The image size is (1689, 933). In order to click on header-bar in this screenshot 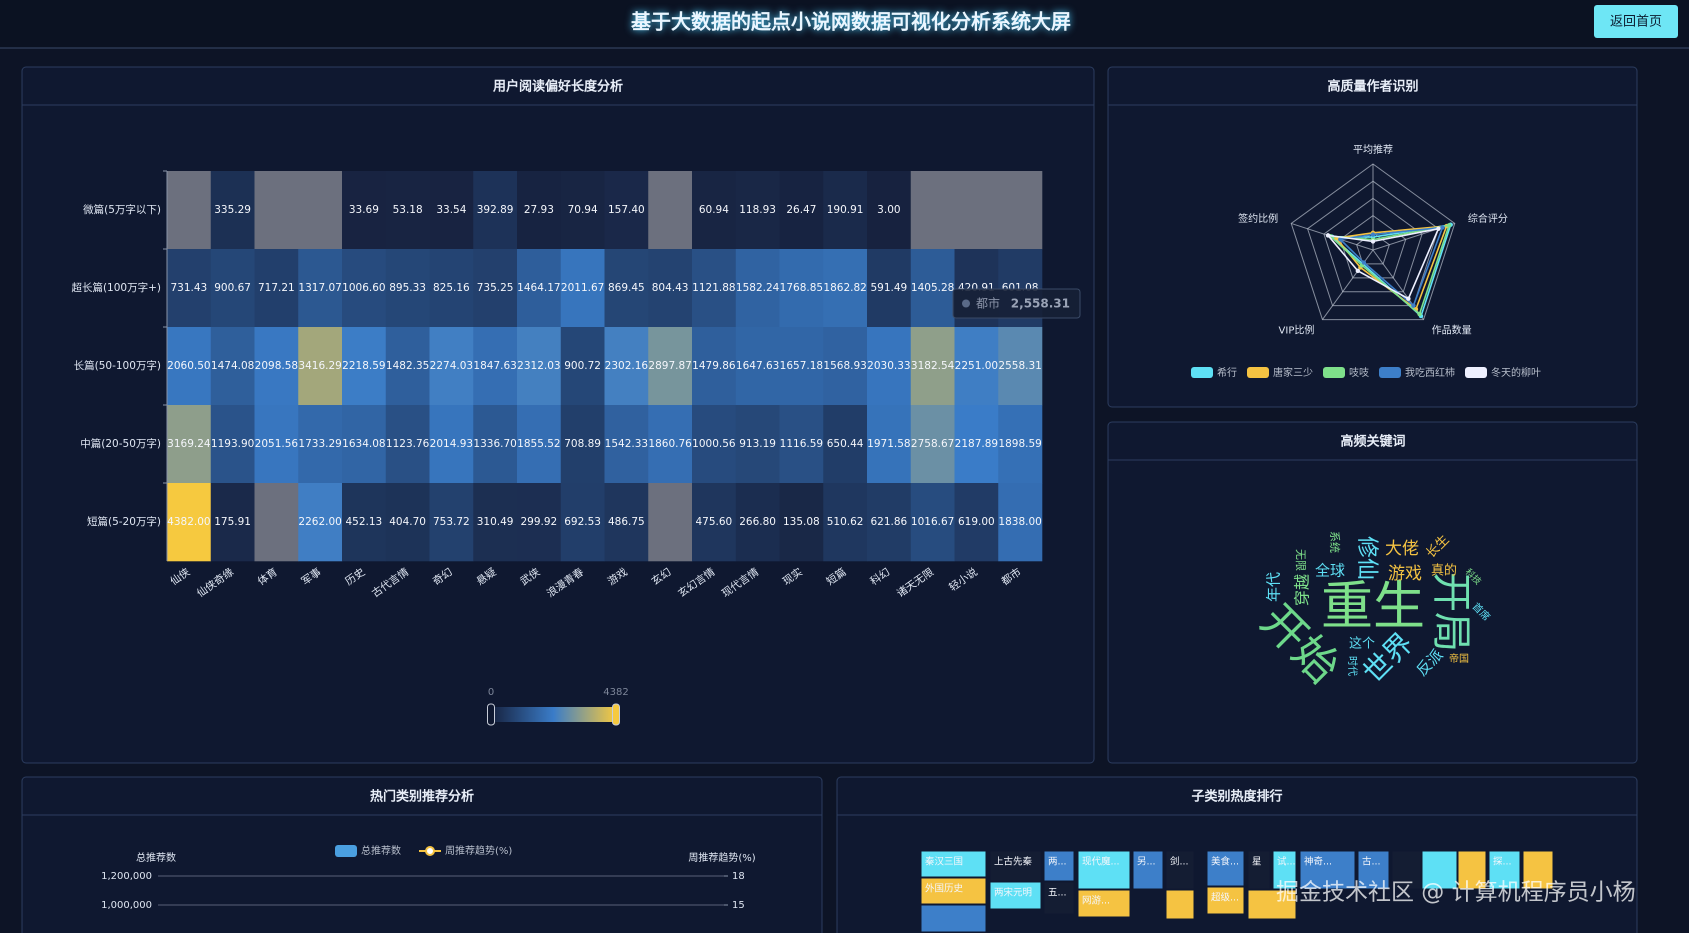, I will do `click(844, 24)`.